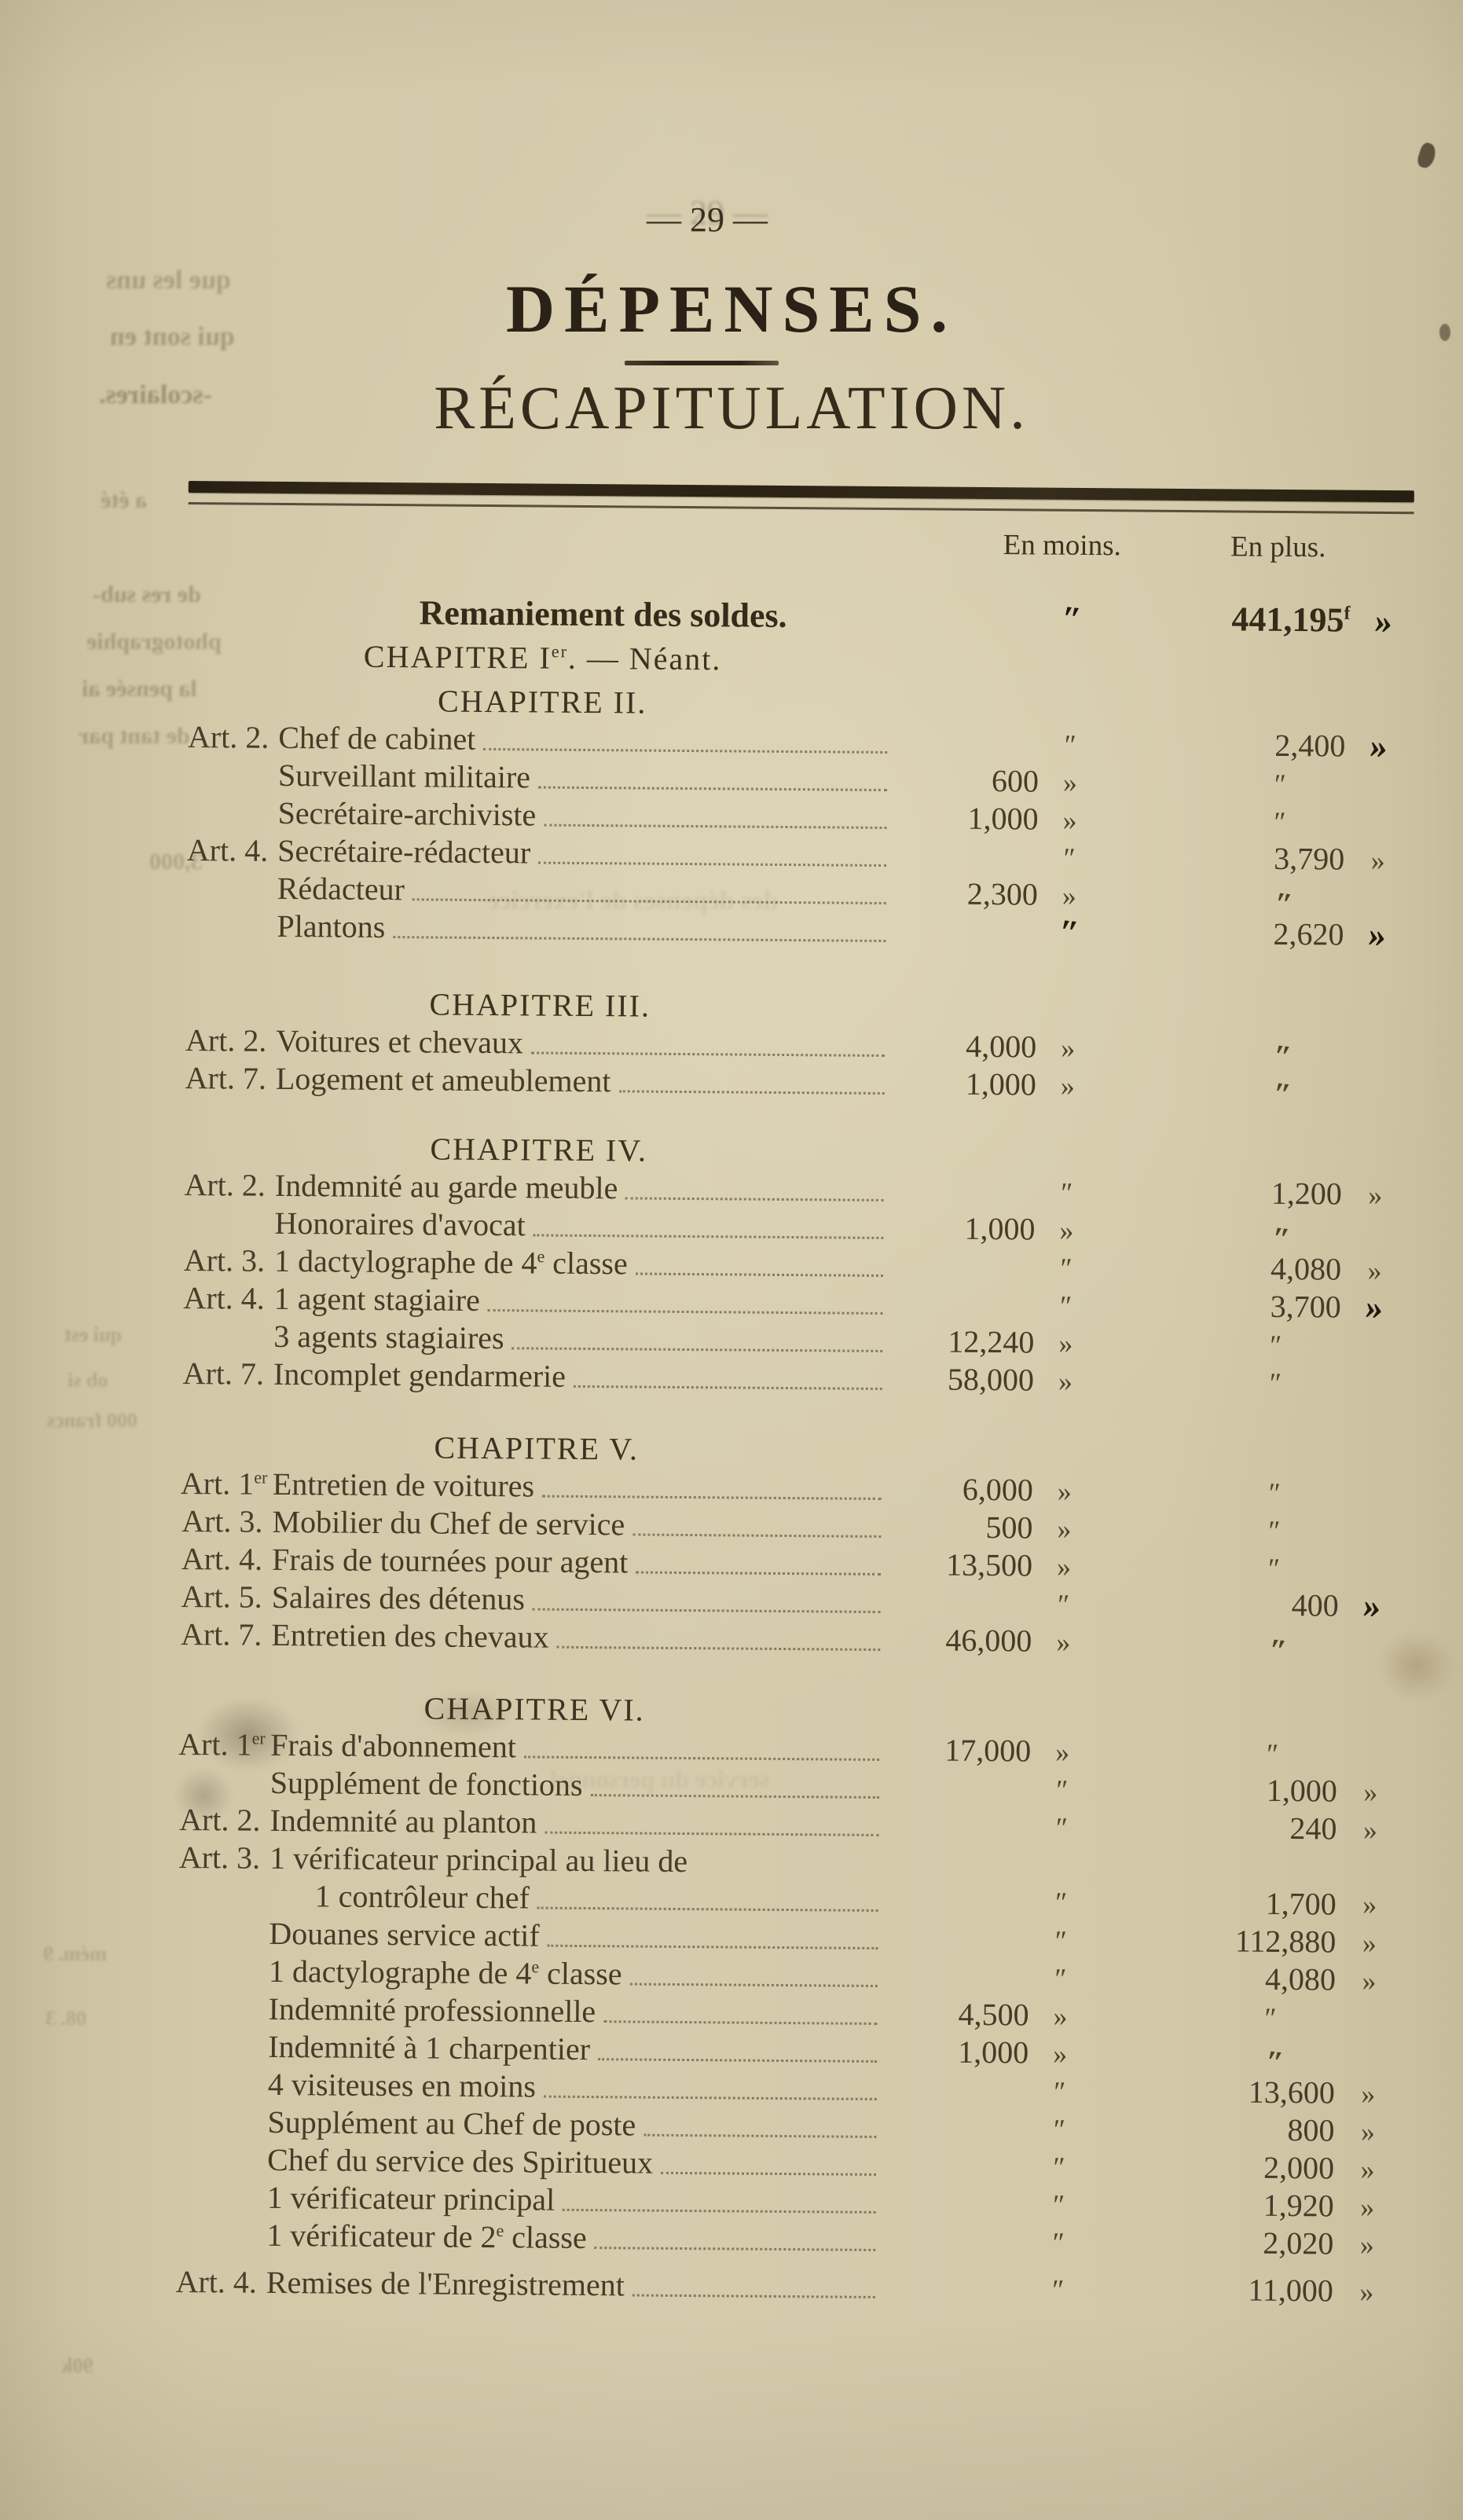 This screenshot has width=1463, height=2520. Describe the element at coordinates (1278, 547) in the screenshot. I see `column-header-en-plus: En plus.` at that location.